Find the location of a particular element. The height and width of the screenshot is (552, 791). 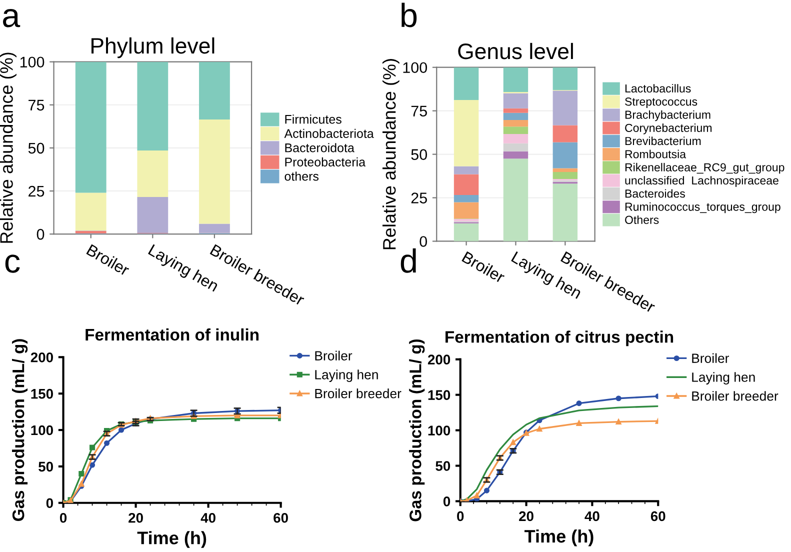

legend-label: Bacteroides is located at coordinates (655, 193).